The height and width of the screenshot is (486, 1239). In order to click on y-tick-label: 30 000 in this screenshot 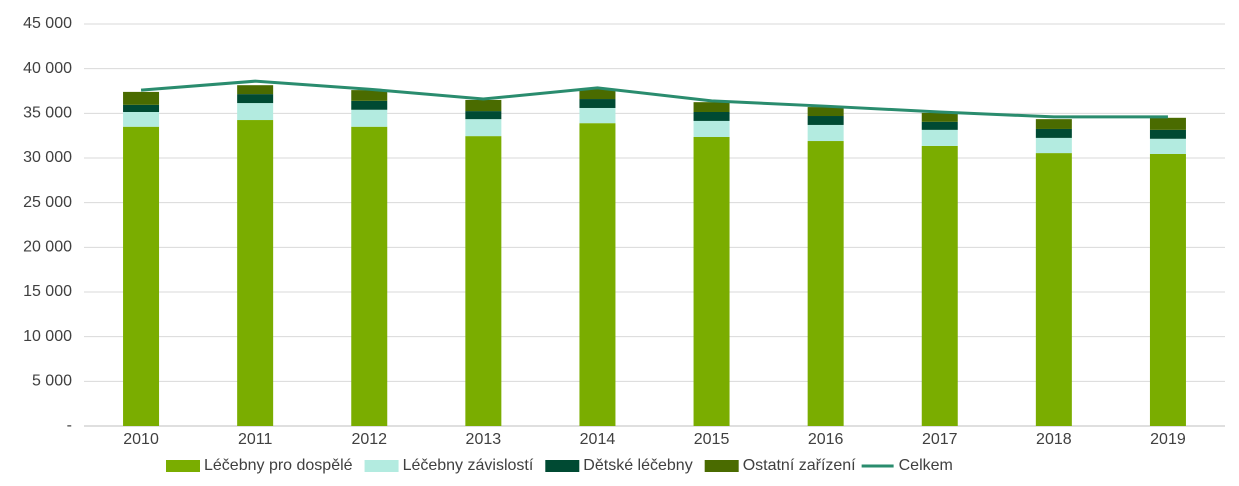, I will do `click(47, 157)`.